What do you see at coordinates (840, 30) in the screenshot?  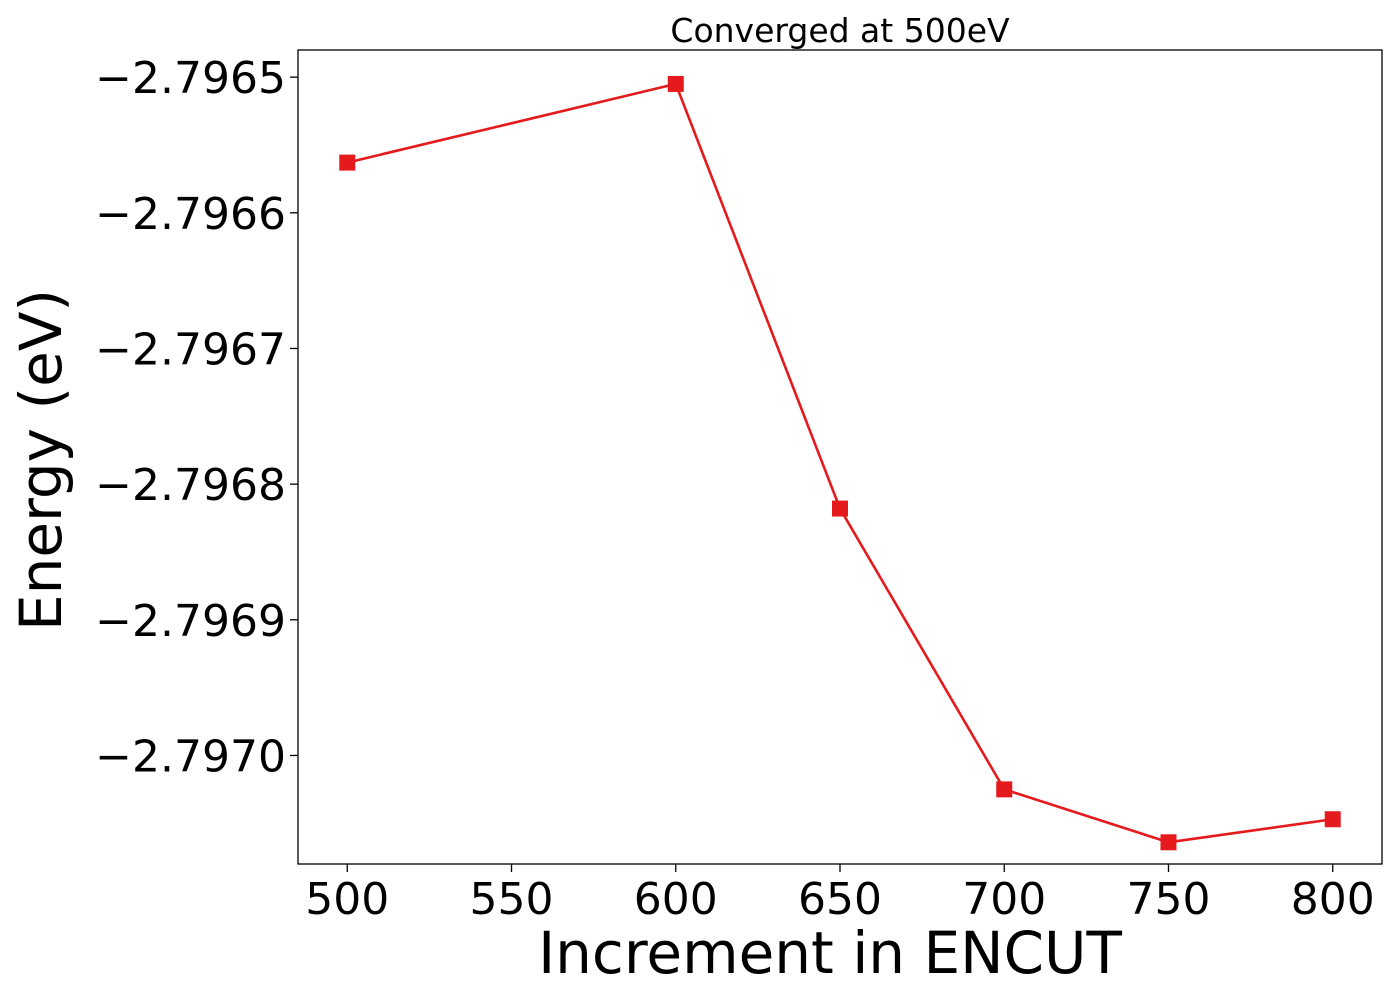 I see `chart-title: Converged at 500eV` at bounding box center [840, 30].